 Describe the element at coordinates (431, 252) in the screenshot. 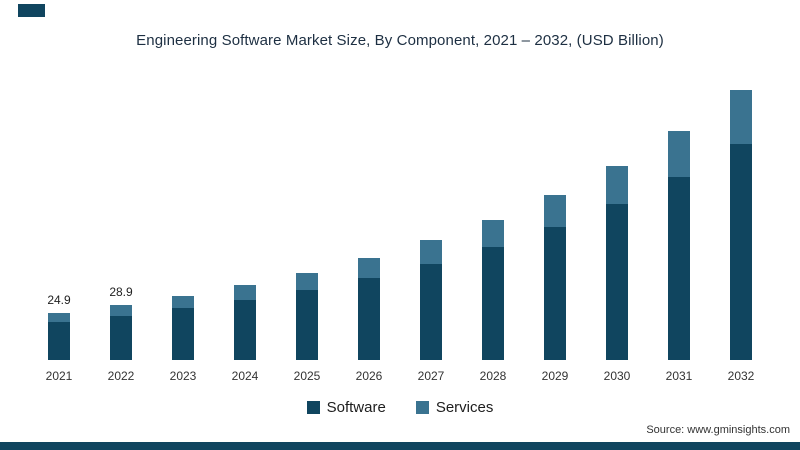

I see `services-segment-2027` at that location.